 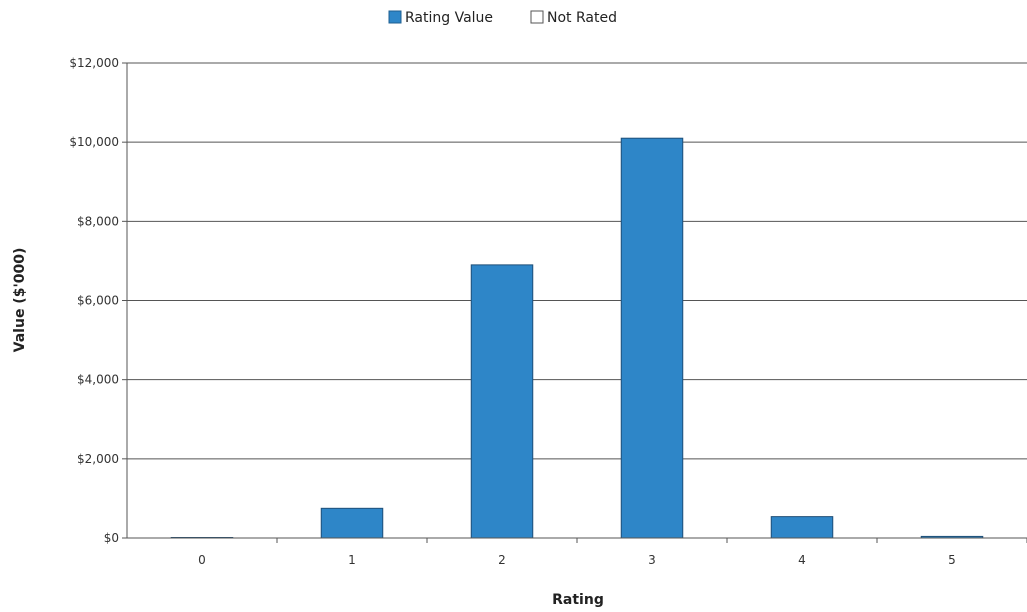 What do you see at coordinates (395, 17) in the screenshot?
I see `legend-swatch-rating-value` at bounding box center [395, 17].